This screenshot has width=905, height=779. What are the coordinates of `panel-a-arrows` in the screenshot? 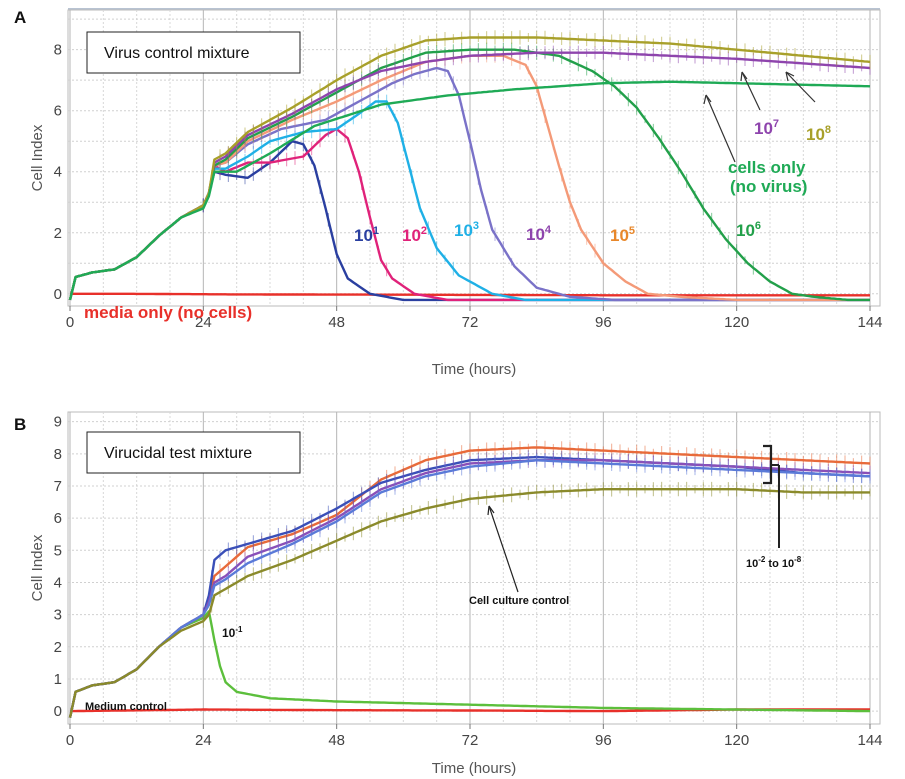 It's located at (759, 117).